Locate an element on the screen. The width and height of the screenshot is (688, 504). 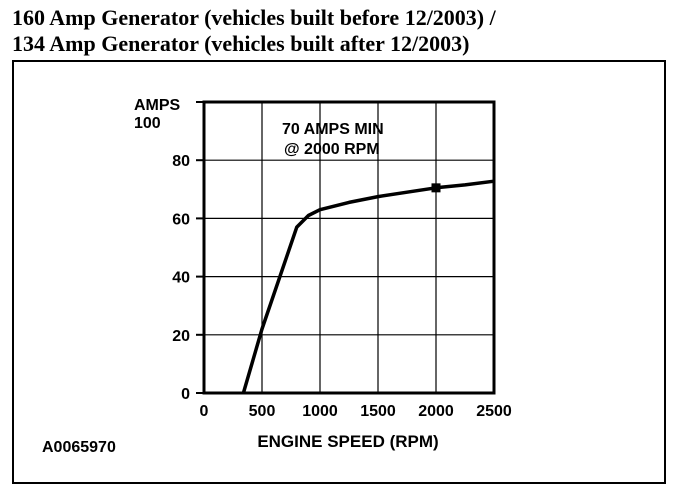
y-axis: 0 20 40 60 80 100 is located at coordinates (169, 252).